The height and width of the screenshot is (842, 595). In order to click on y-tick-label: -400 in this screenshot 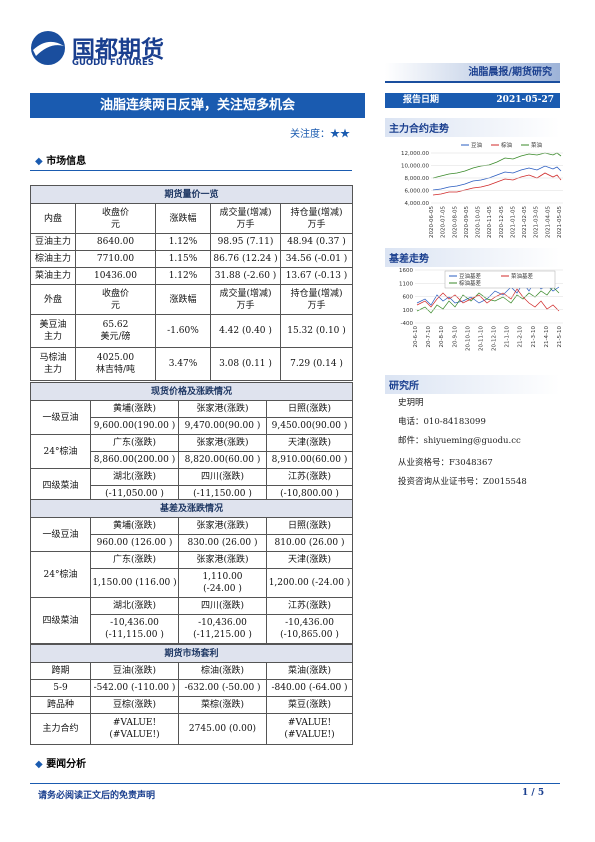, I will do `click(407, 324)`.